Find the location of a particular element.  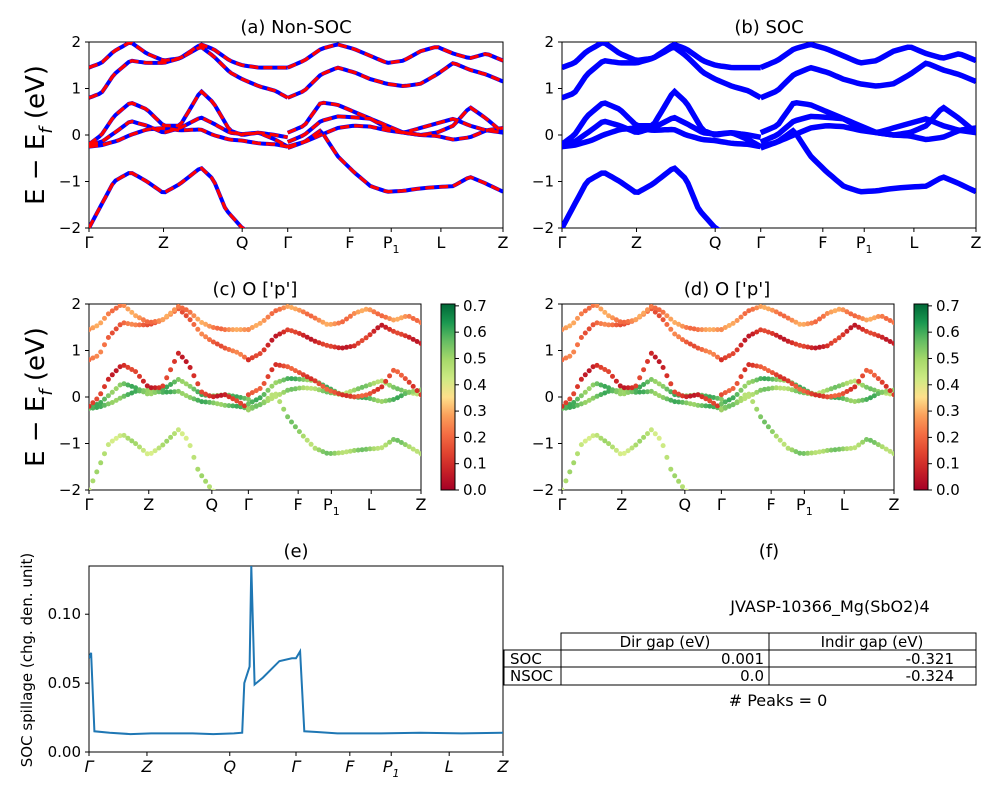

panel-e-spillage: (e) 0.00 0.05 0.10 Γ Z Q Γ F P1 L Z is located at coordinates (279, 660).